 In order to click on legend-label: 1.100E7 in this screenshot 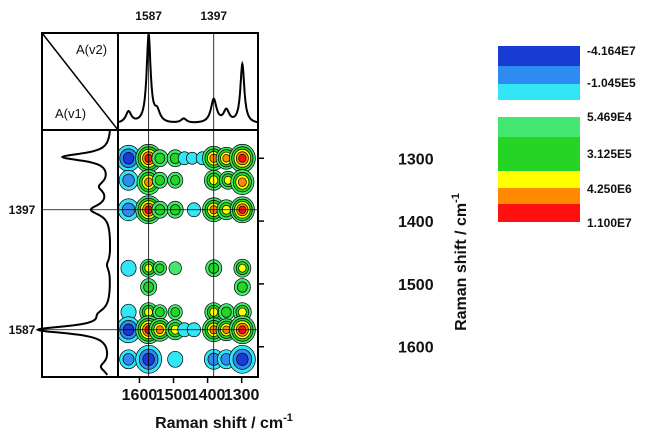, I will do `click(609, 223)`.